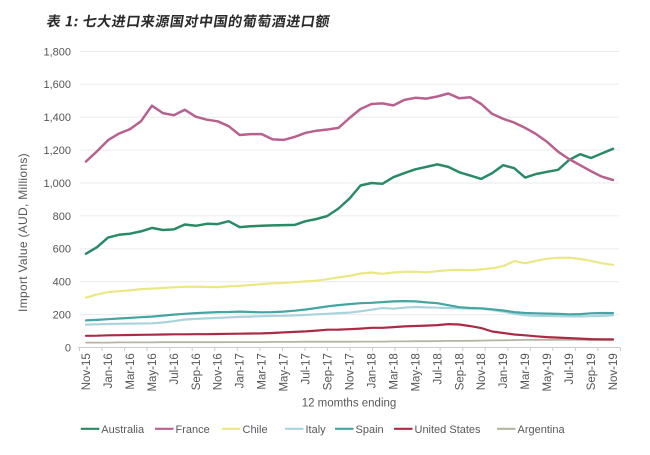 The height and width of the screenshot is (455, 650). I want to click on svg-text: Italy, so click(316, 430).